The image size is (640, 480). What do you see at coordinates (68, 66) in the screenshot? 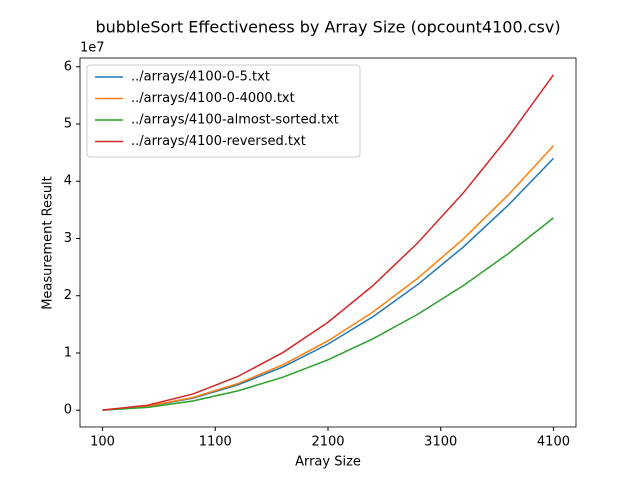
I see `y-tick-label: 6` at bounding box center [68, 66].